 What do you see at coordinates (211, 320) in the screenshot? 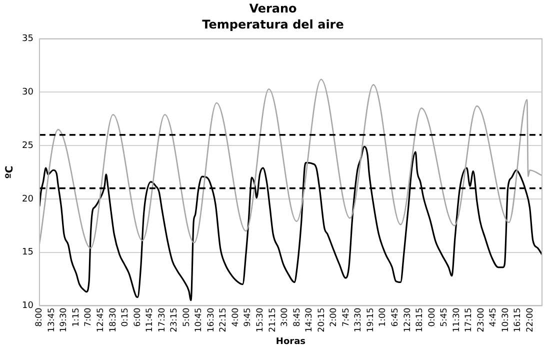
I see `x-tick-label: 16:30` at bounding box center [211, 320].